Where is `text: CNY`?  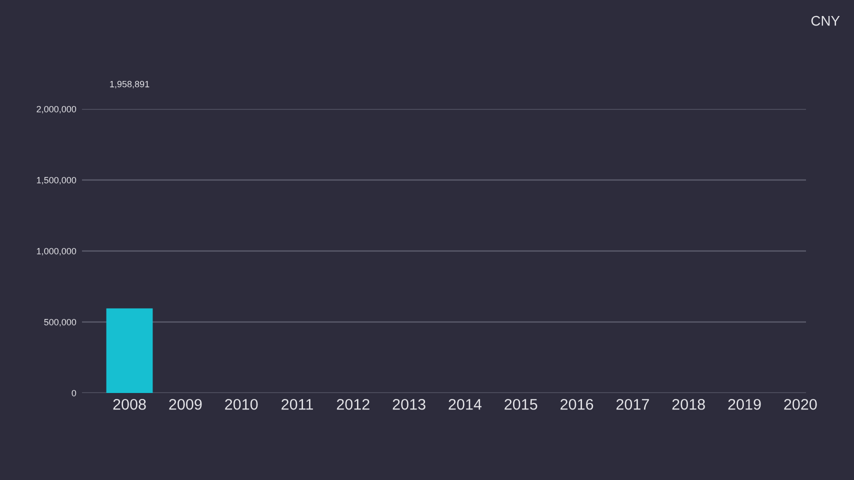
text: CNY is located at coordinates (825, 21).